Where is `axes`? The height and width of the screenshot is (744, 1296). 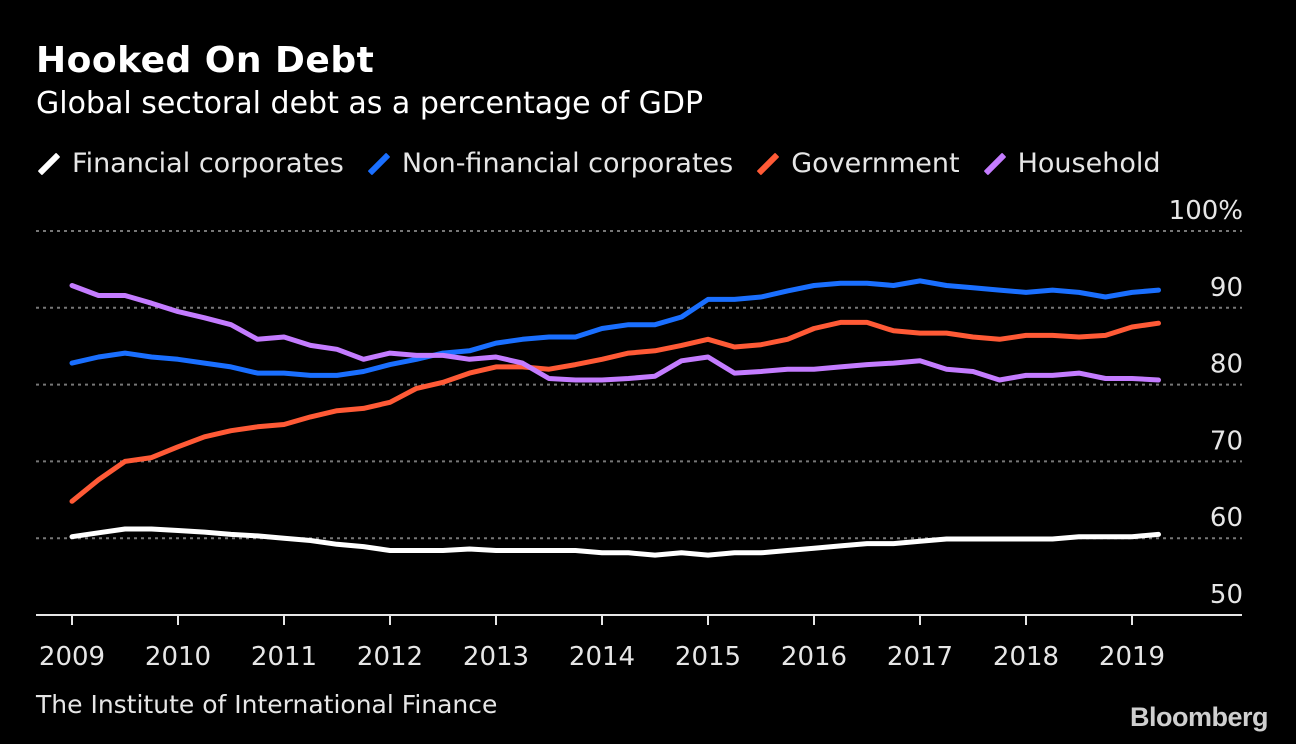
axes is located at coordinates (639, 619).